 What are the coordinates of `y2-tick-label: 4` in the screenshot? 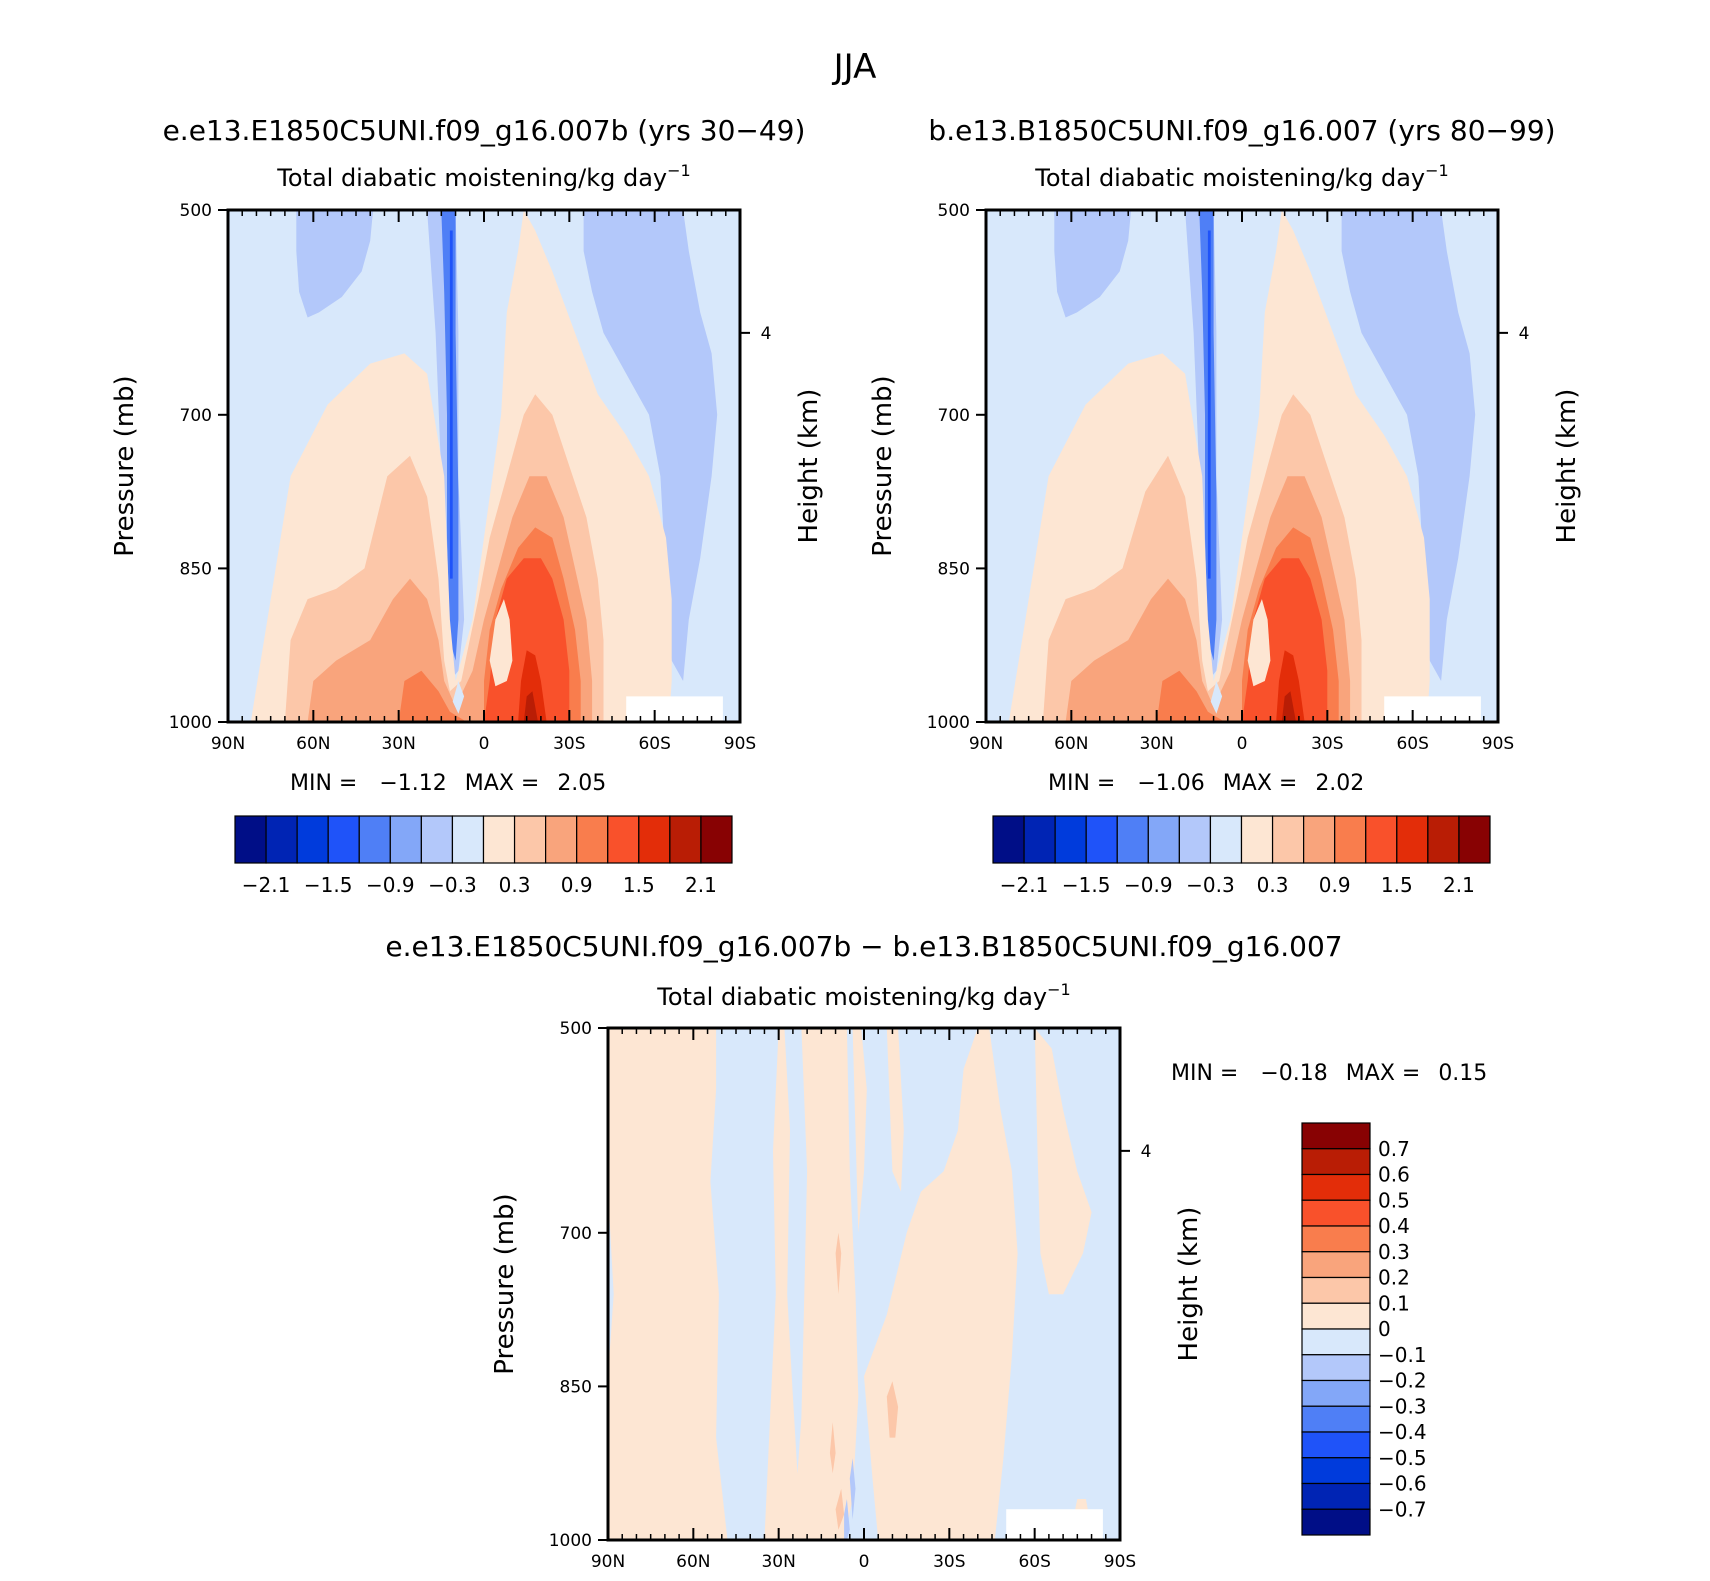 It's located at (1524, 334).